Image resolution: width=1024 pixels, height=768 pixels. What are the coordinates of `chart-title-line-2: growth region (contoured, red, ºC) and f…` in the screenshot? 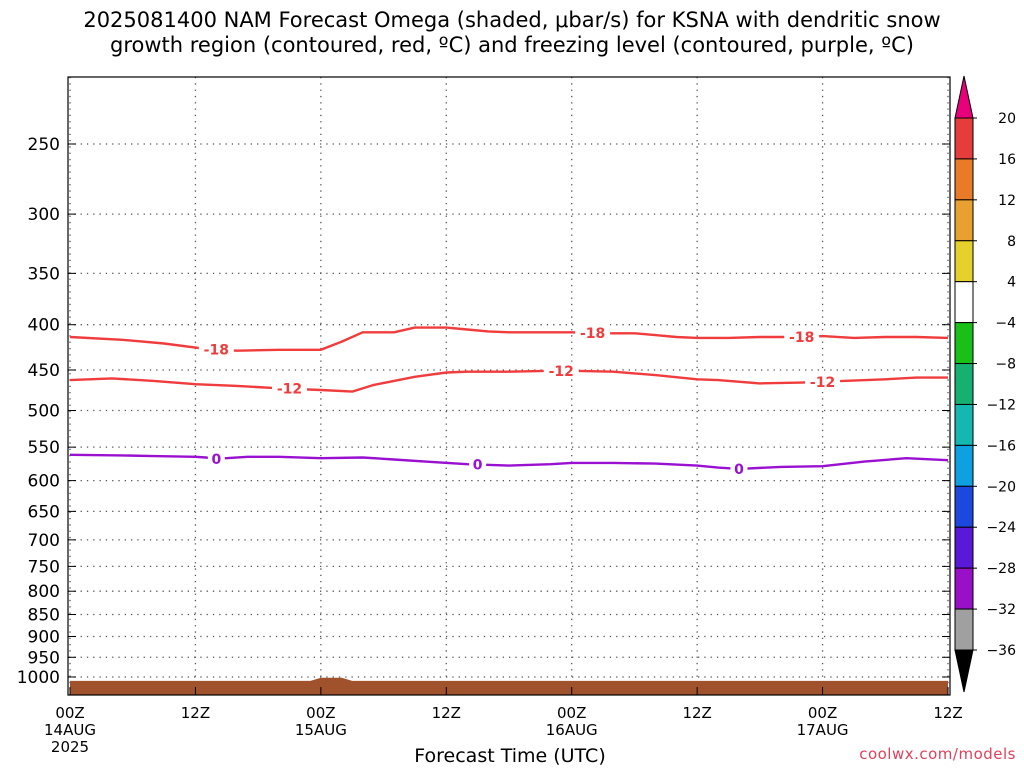 It's located at (512, 45).